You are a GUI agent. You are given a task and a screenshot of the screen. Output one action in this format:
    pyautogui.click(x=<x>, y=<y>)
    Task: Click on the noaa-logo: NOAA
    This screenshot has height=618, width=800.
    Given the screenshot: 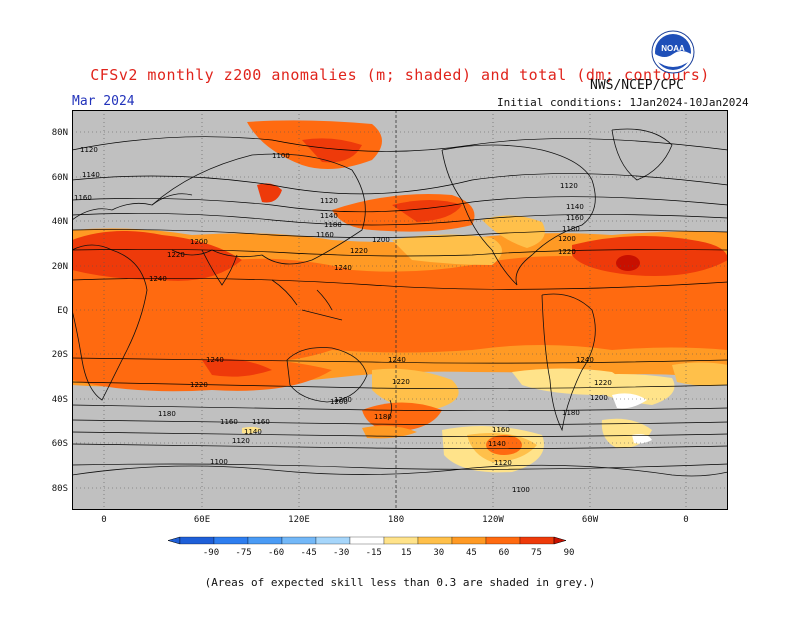 What is the action you would take?
    pyautogui.click(x=673, y=52)
    